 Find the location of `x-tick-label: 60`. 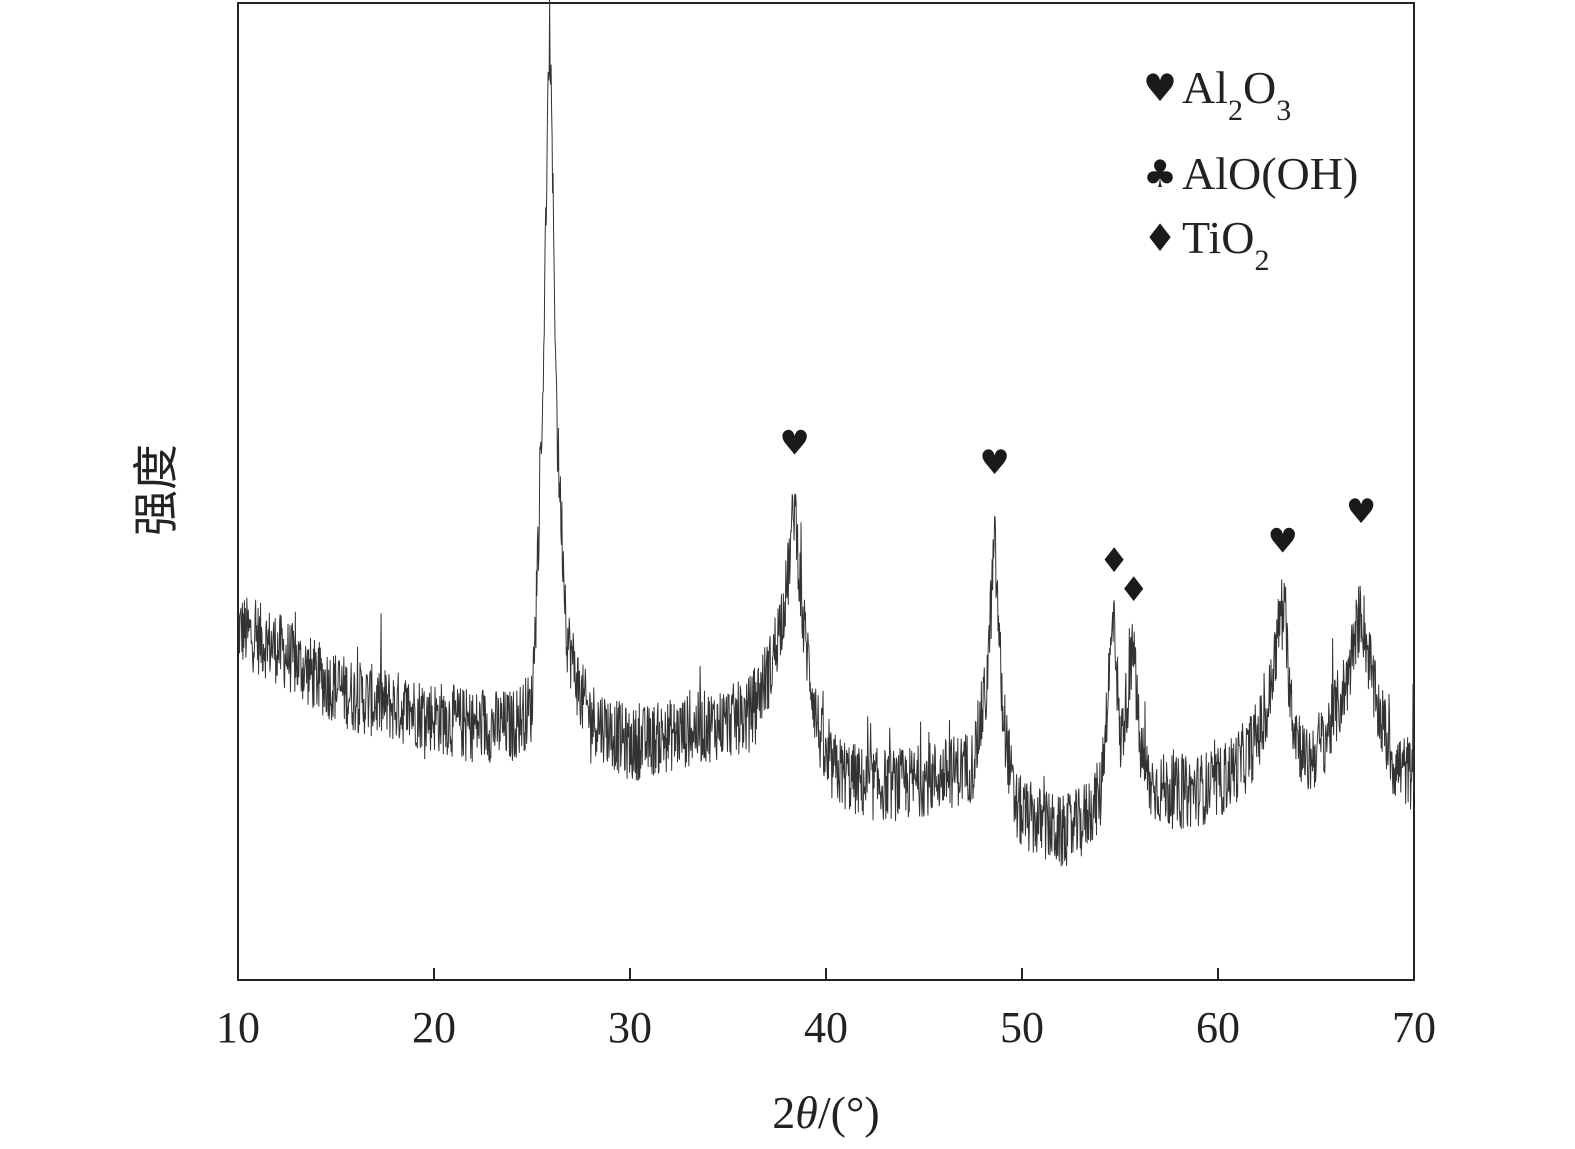

x-tick-label: 60 is located at coordinates (1218, 1027).